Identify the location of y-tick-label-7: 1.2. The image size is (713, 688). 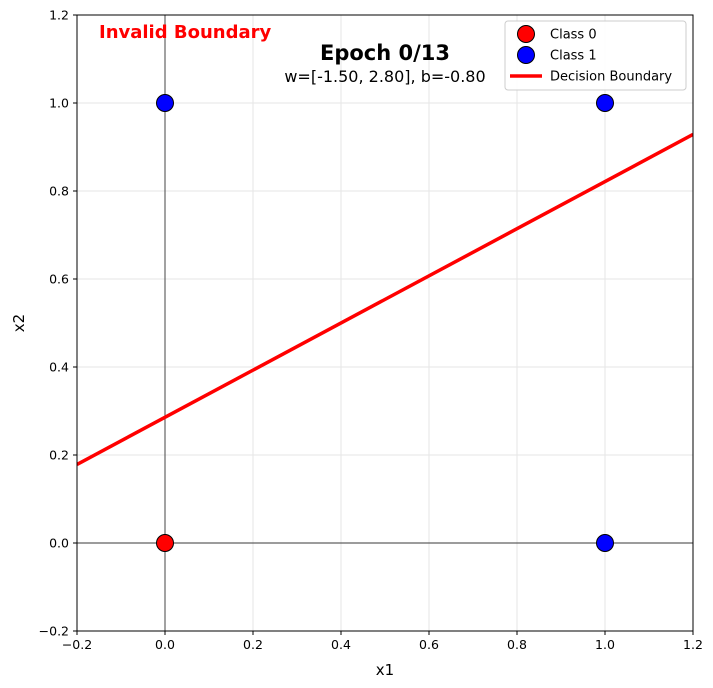
(59, 15).